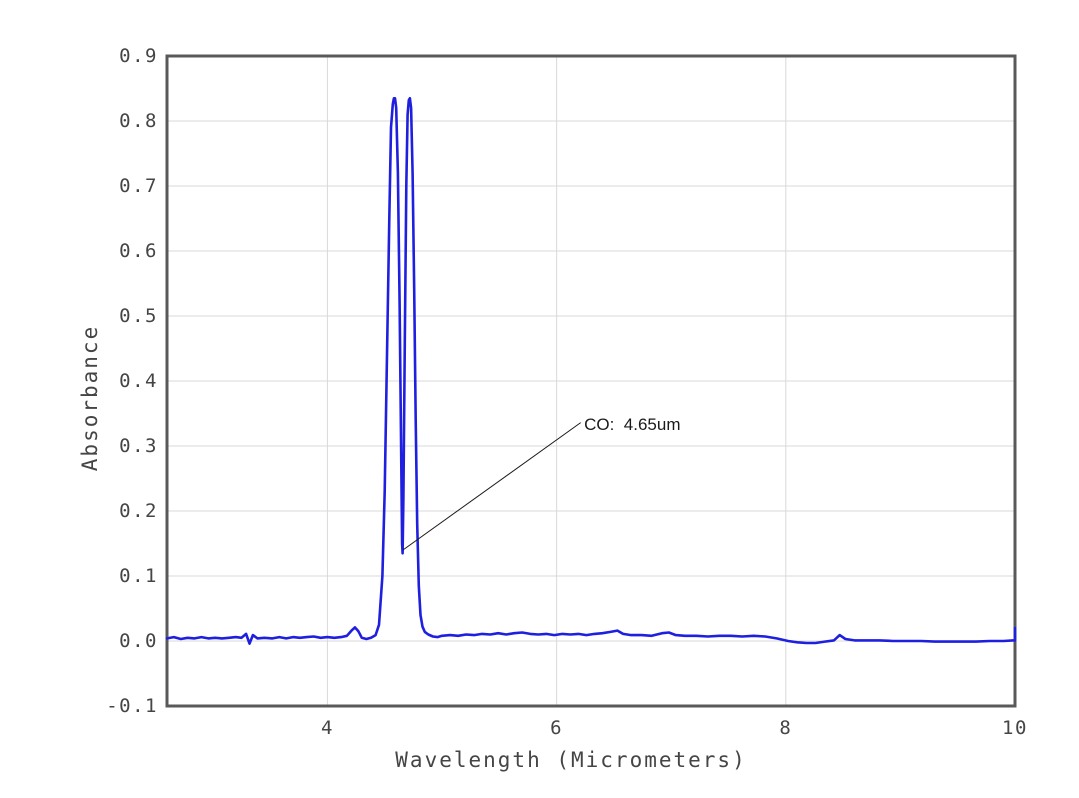 Image resolution: width=1079 pixels, height=798 pixels. Describe the element at coordinates (327, 728) in the screenshot. I see `x-tick-label: 4` at that location.